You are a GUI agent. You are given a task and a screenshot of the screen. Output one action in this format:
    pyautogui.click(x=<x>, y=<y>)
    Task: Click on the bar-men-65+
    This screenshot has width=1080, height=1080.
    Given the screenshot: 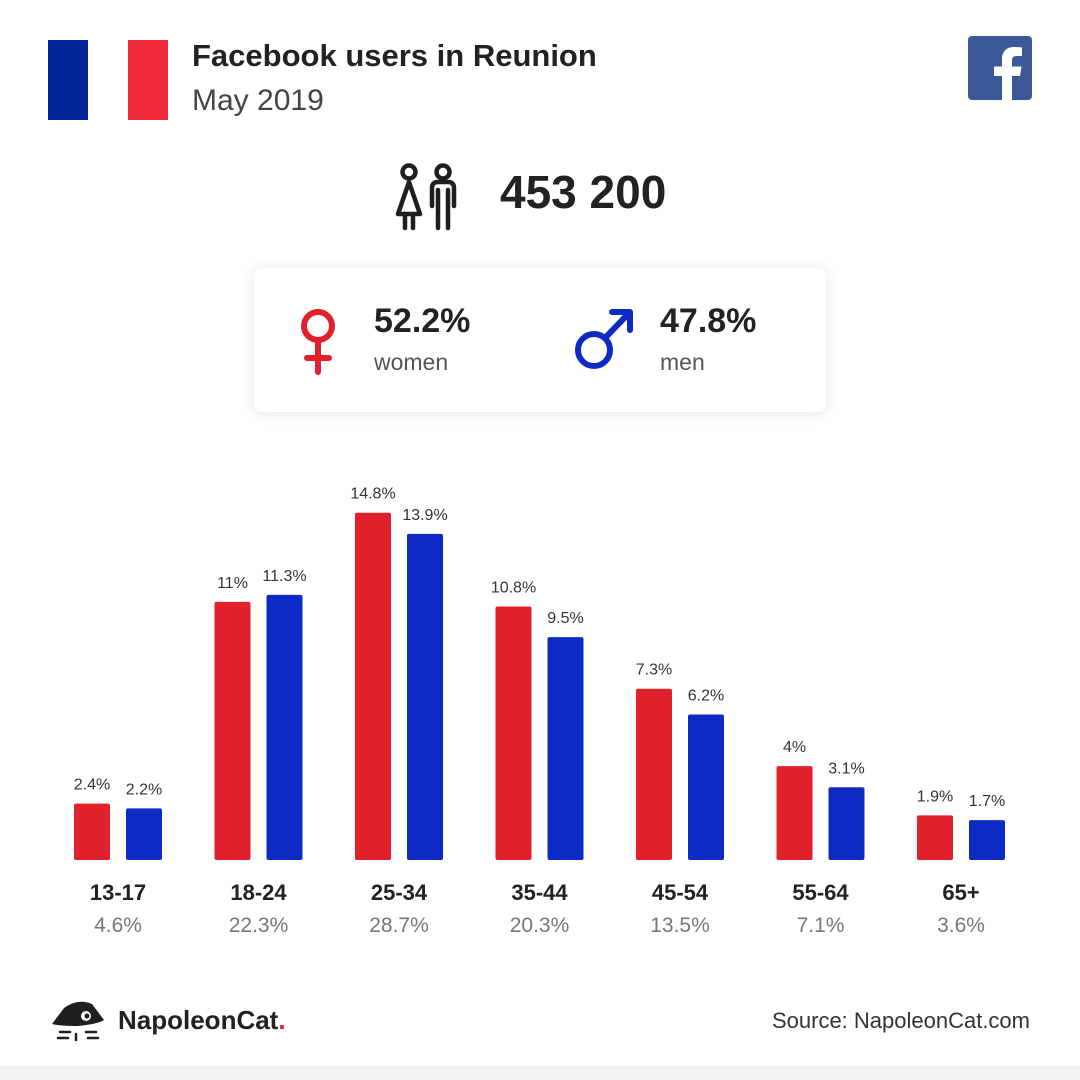 What is the action you would take?
    pyautogui.click(x=987, y=840)
    